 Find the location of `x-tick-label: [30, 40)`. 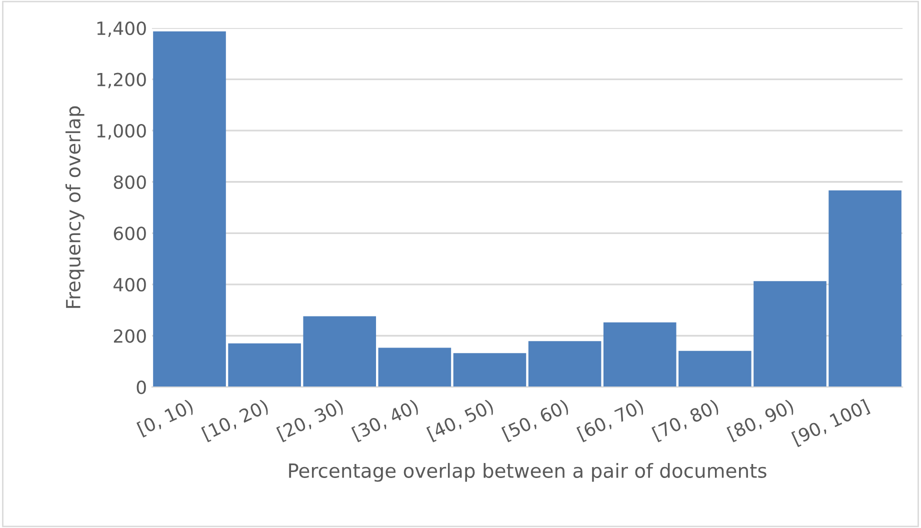

x-tick-label: [30, 40) is located at coordinates (385, 420).